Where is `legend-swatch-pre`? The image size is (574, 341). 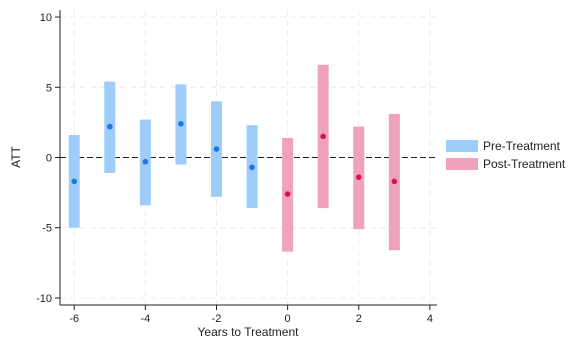 legend-swatch-pre is located at coordinates (462, 146).